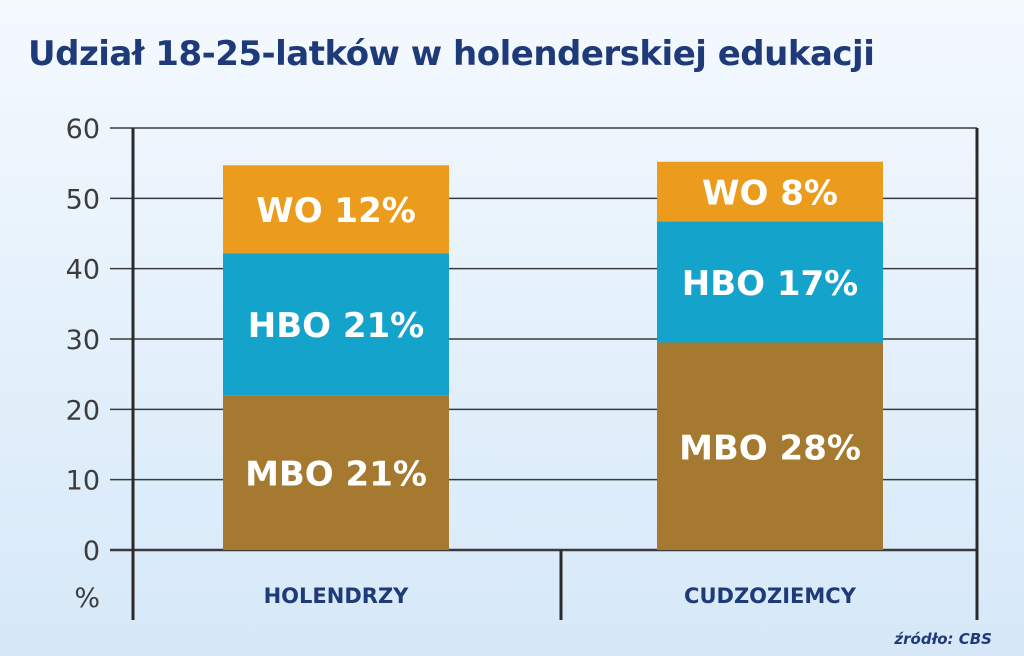 This screenshot has height=656, width=1024. What do you see at coordinates (83, 270) in the screenshot?
I see `y-tick-label: 40` at bounding box center [83, 270].